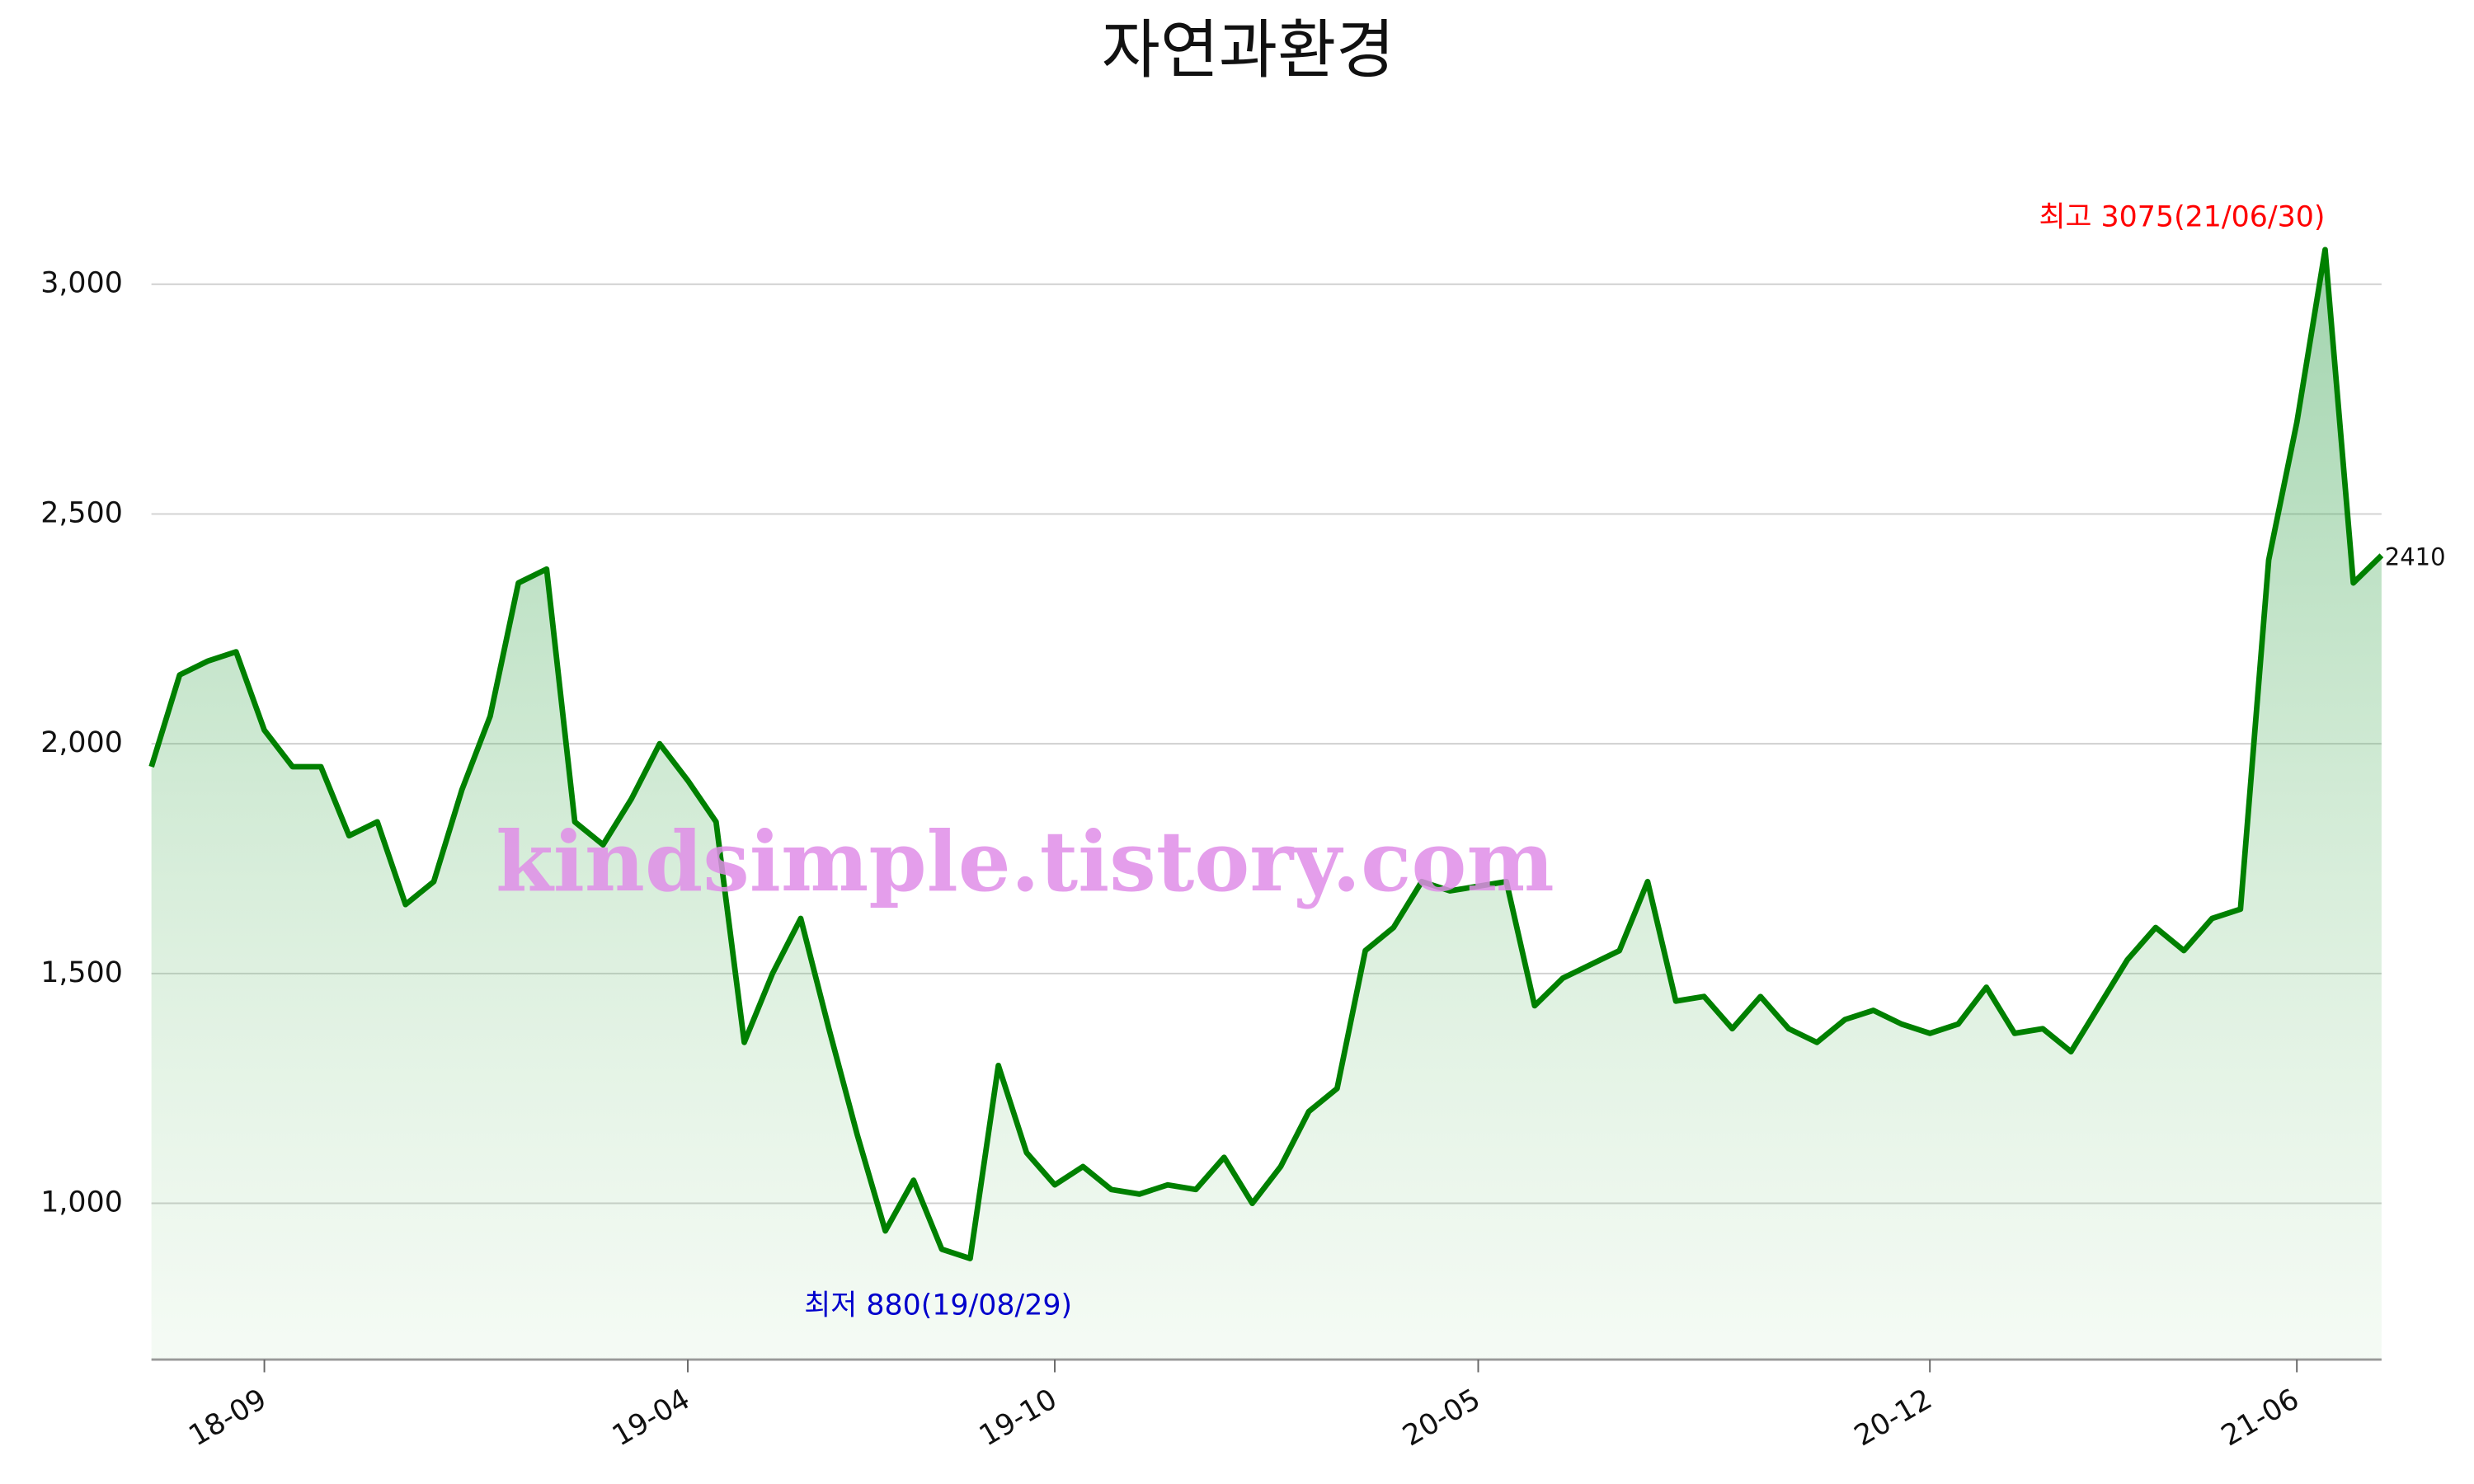  Describe the element at coordinates (2182, 217) in the screenshot. I see `annotation: 최고 3075(21/06/30)` at that location.